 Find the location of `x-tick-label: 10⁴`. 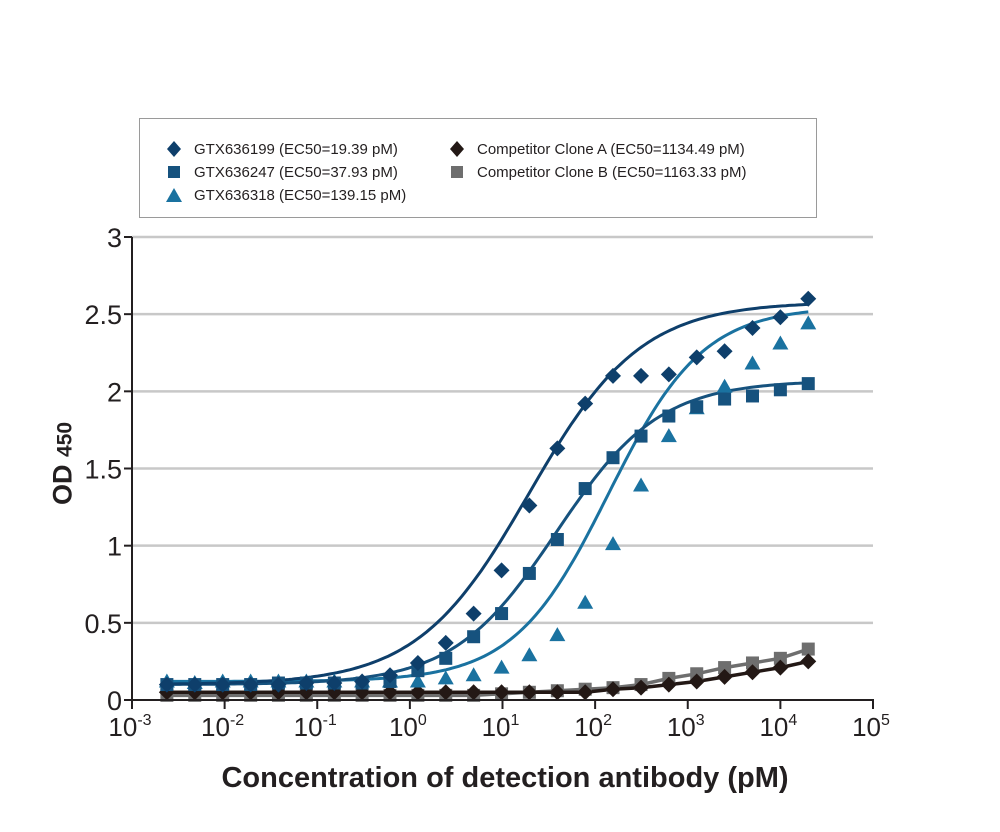

x-tick-label: 10⁴ is located at coordinates (778, 727).